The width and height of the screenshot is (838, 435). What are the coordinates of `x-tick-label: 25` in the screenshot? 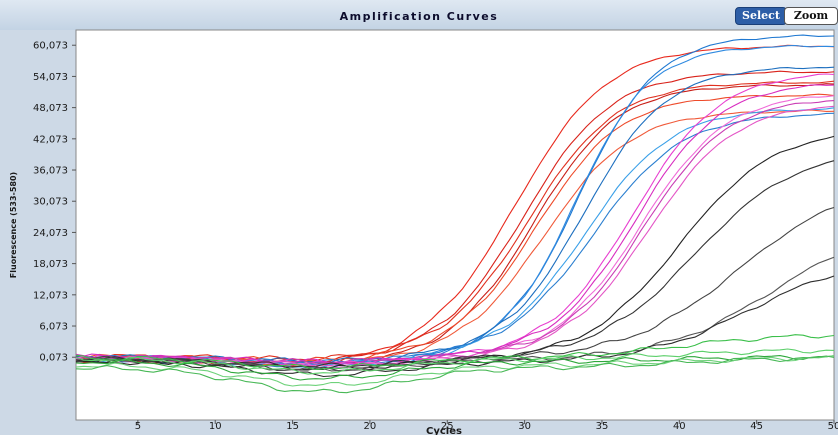 It's located at (447, 426).